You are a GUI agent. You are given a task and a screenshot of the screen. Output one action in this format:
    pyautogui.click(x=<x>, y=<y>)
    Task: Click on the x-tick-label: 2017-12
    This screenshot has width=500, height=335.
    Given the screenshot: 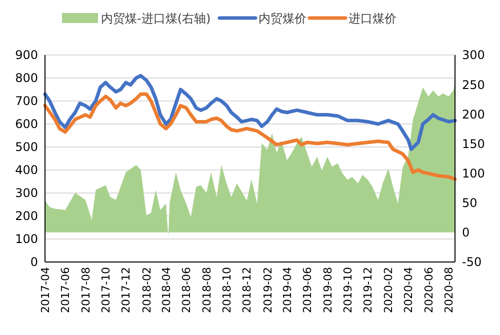 What is the action you would take?
    pyautogui.click(x=126, y=290)
    